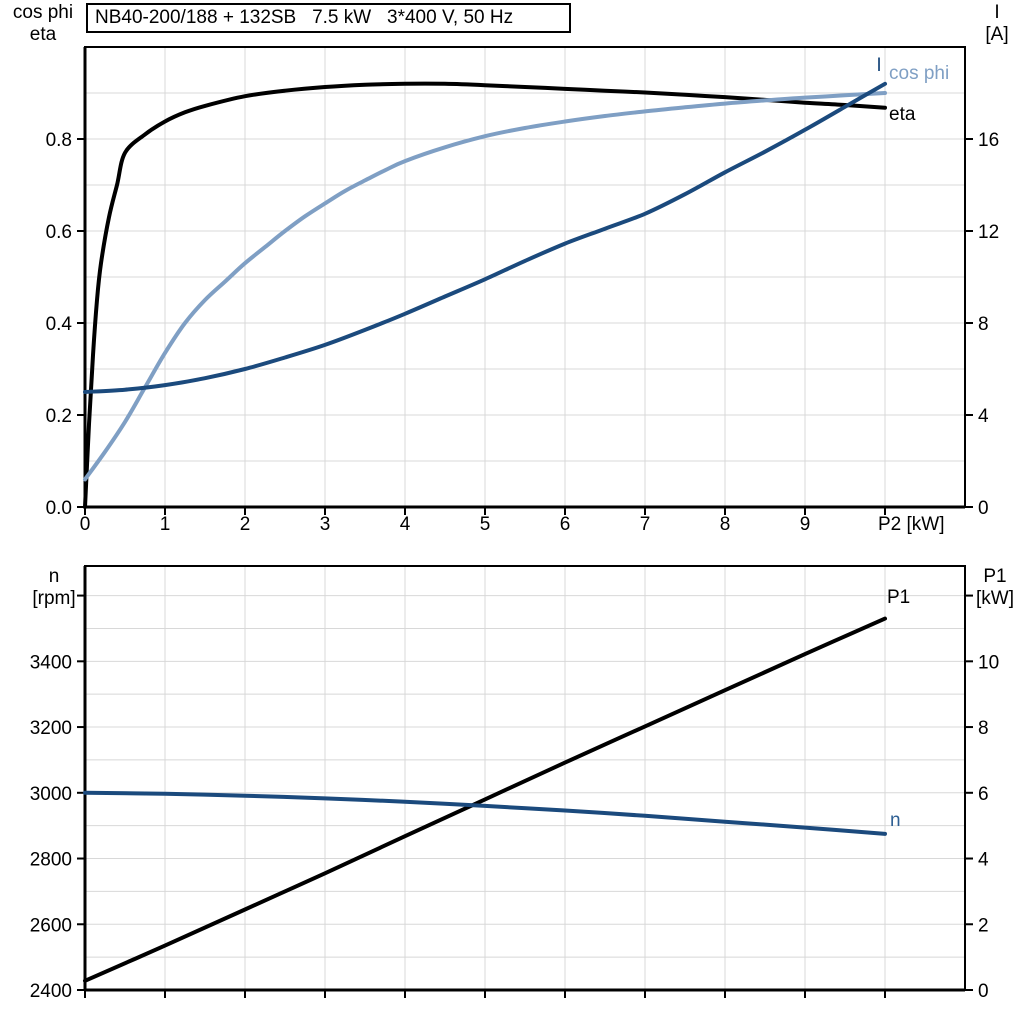  Describe the element at coordinates (485, 813) in the screenshot. I see `n-curve` at that location.